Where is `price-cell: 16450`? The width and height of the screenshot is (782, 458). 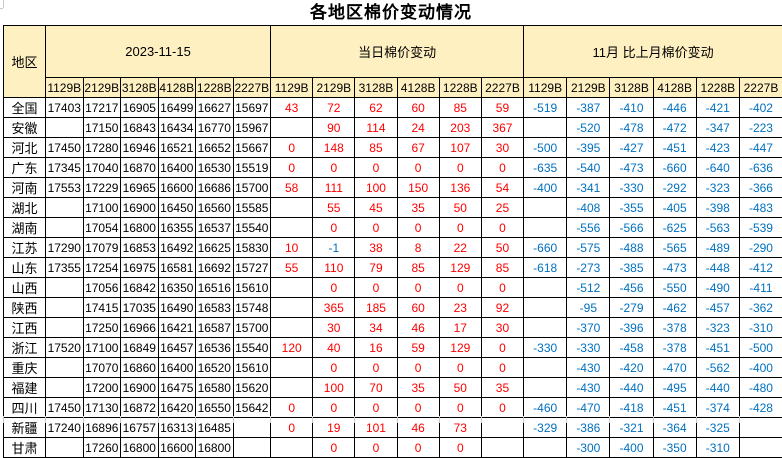
price-cell: 16450 is located at coordinates (177, 208).